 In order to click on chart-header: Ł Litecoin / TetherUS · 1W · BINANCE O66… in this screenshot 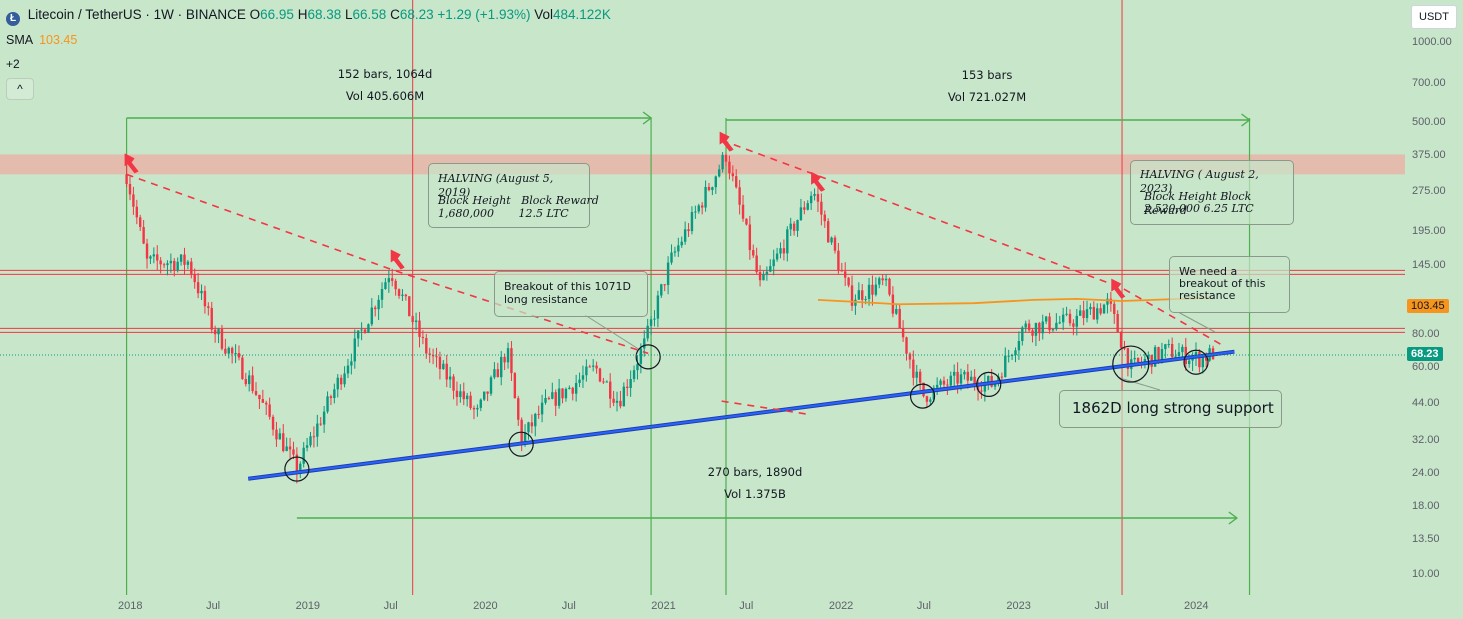, I will do `click(308, 16)`.